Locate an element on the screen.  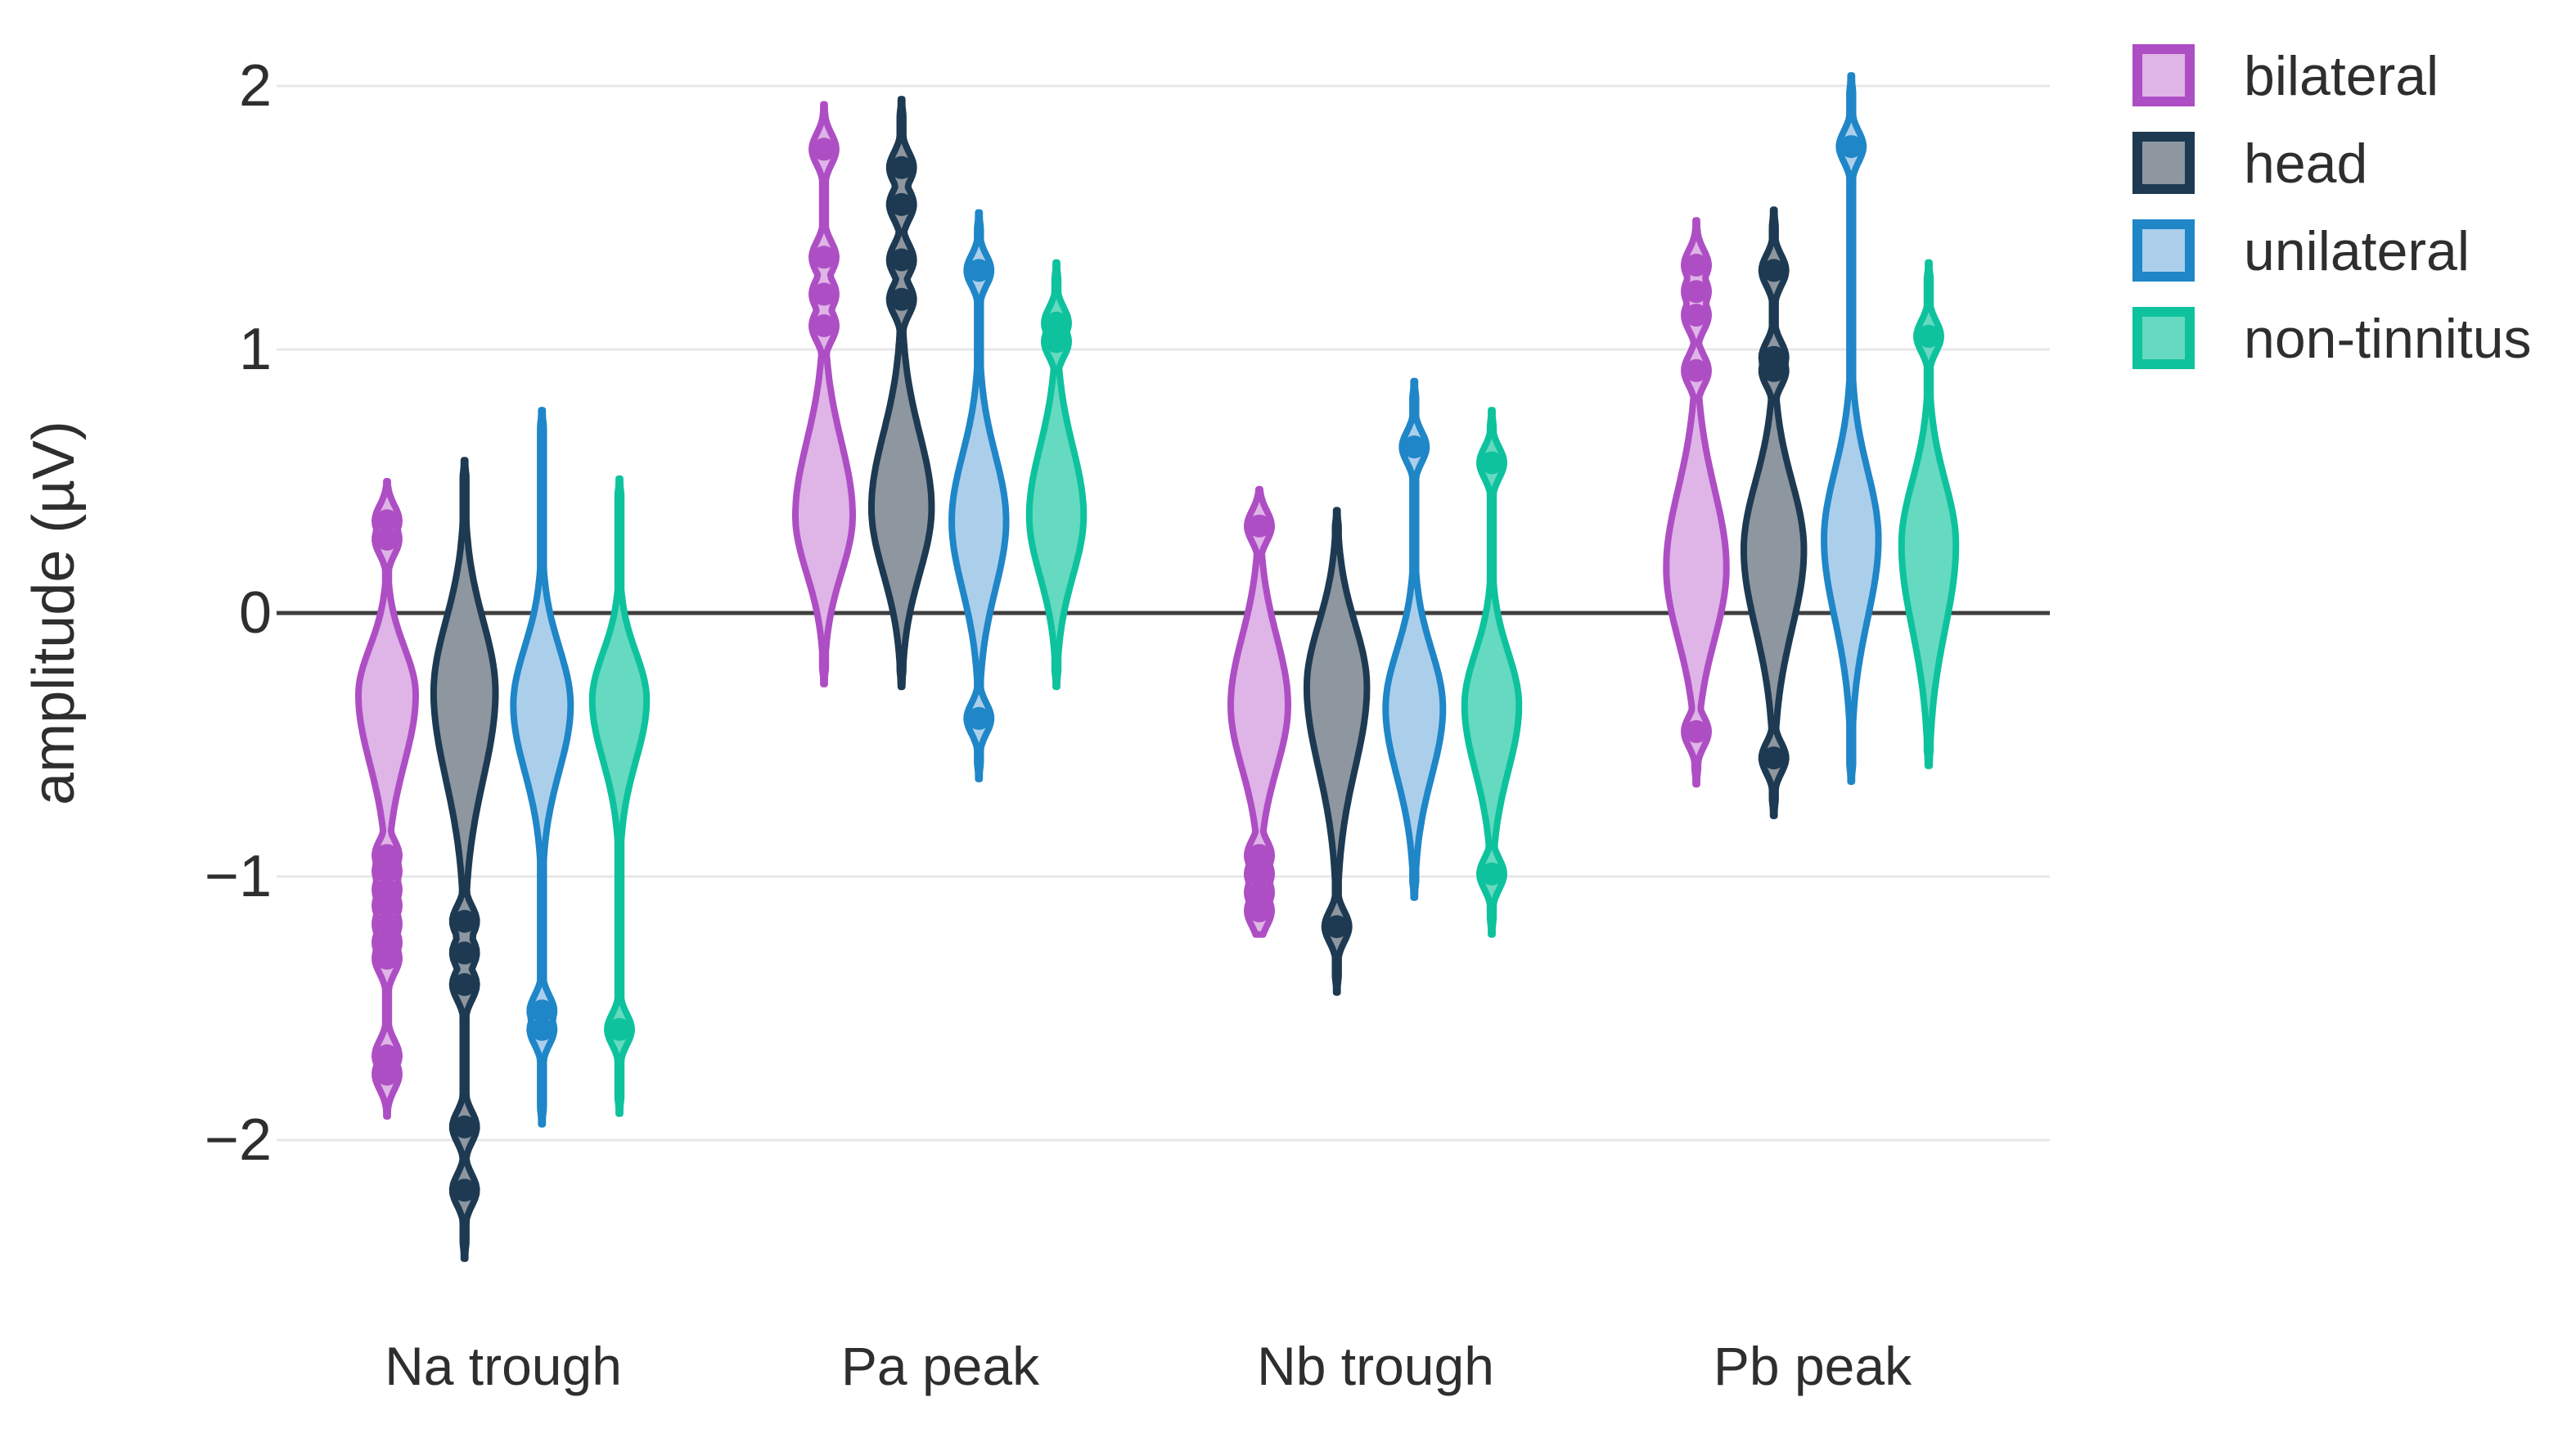
violin-head-nb-trough is located at coordinates (1337, 751).